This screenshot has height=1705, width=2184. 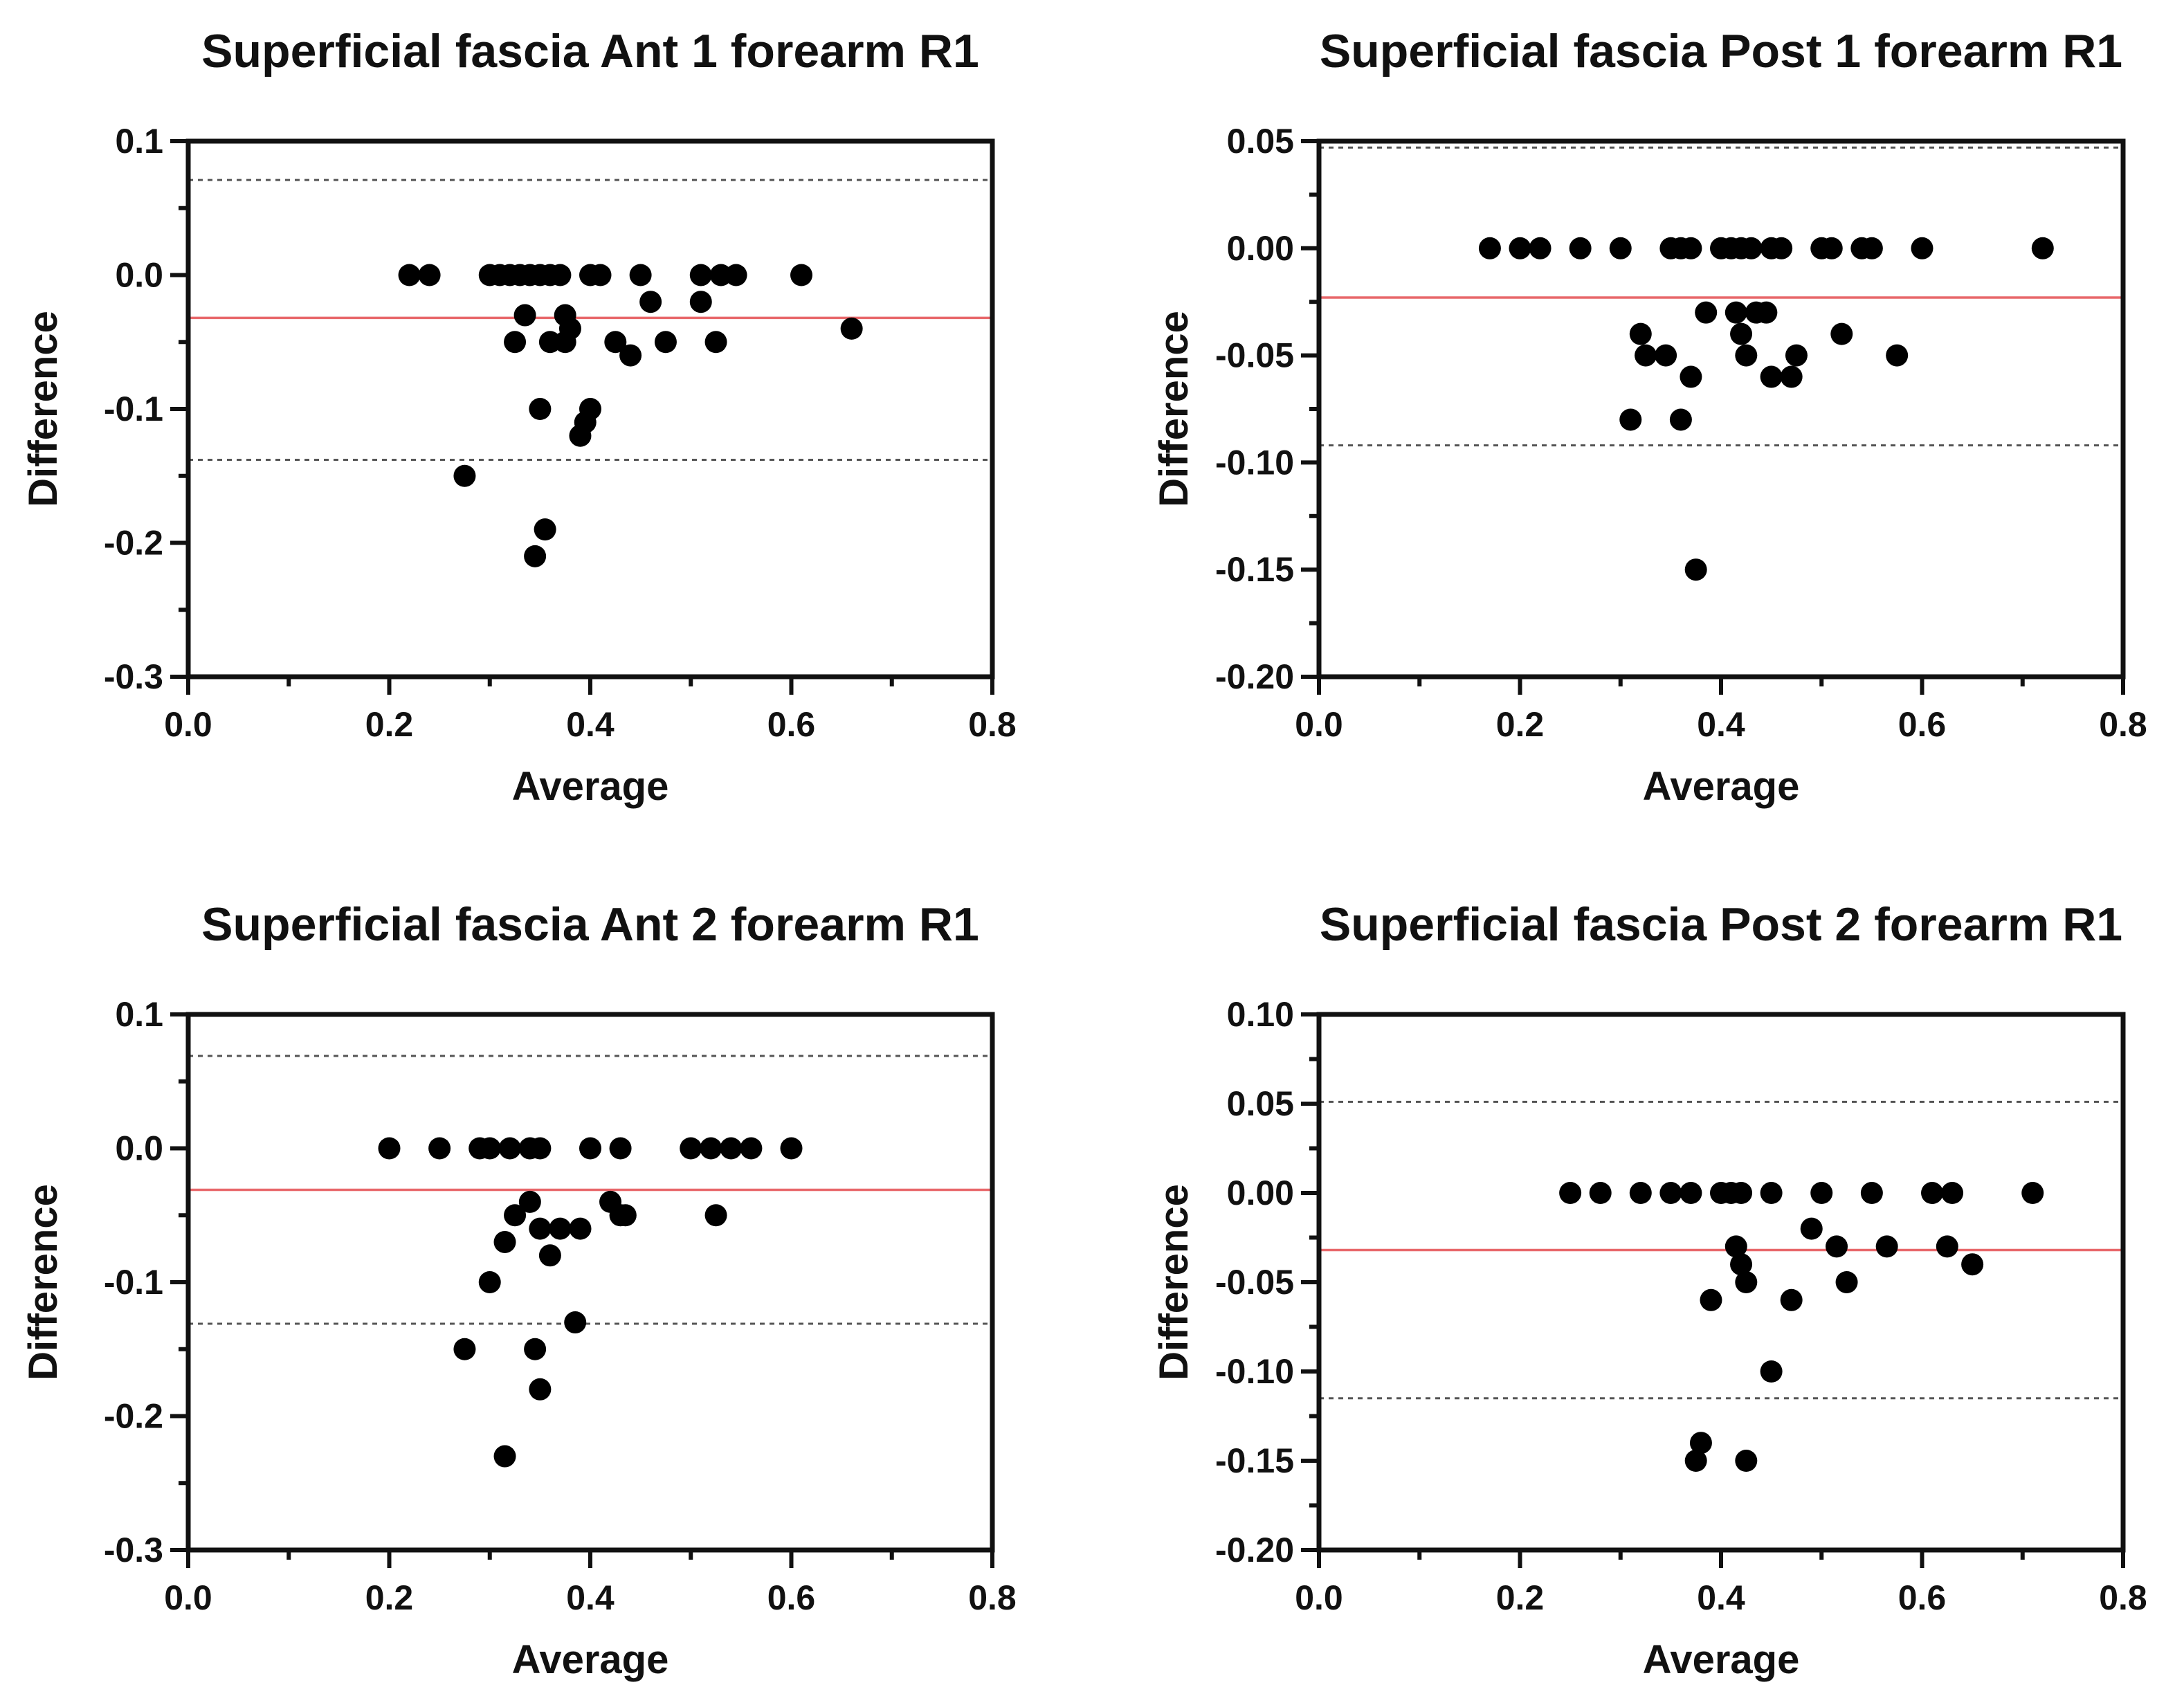 What do you see at coordinates (1254, 1371) in the screenshot?
I see `y-tick-label: -0.10` at bounding box center [1254, 1371].